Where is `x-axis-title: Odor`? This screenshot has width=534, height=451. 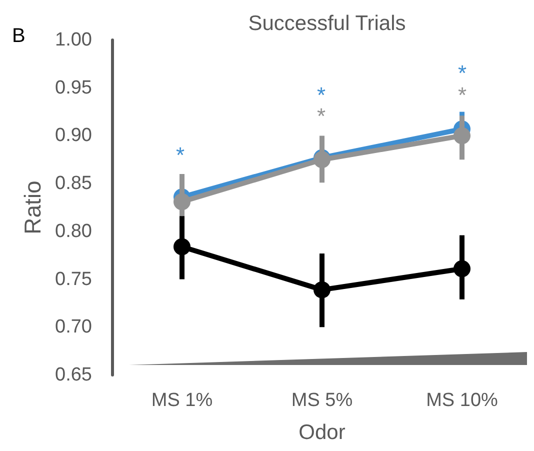
x-axis-title: Odor is located at coordinates (322, 432).